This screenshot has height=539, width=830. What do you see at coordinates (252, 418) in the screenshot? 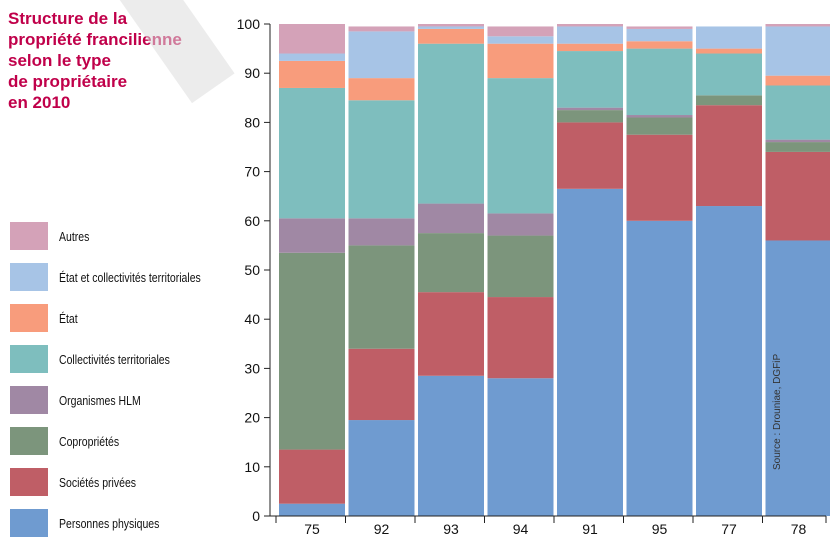
I see `y-tick-label: 20` at bounding box center [252, 418].